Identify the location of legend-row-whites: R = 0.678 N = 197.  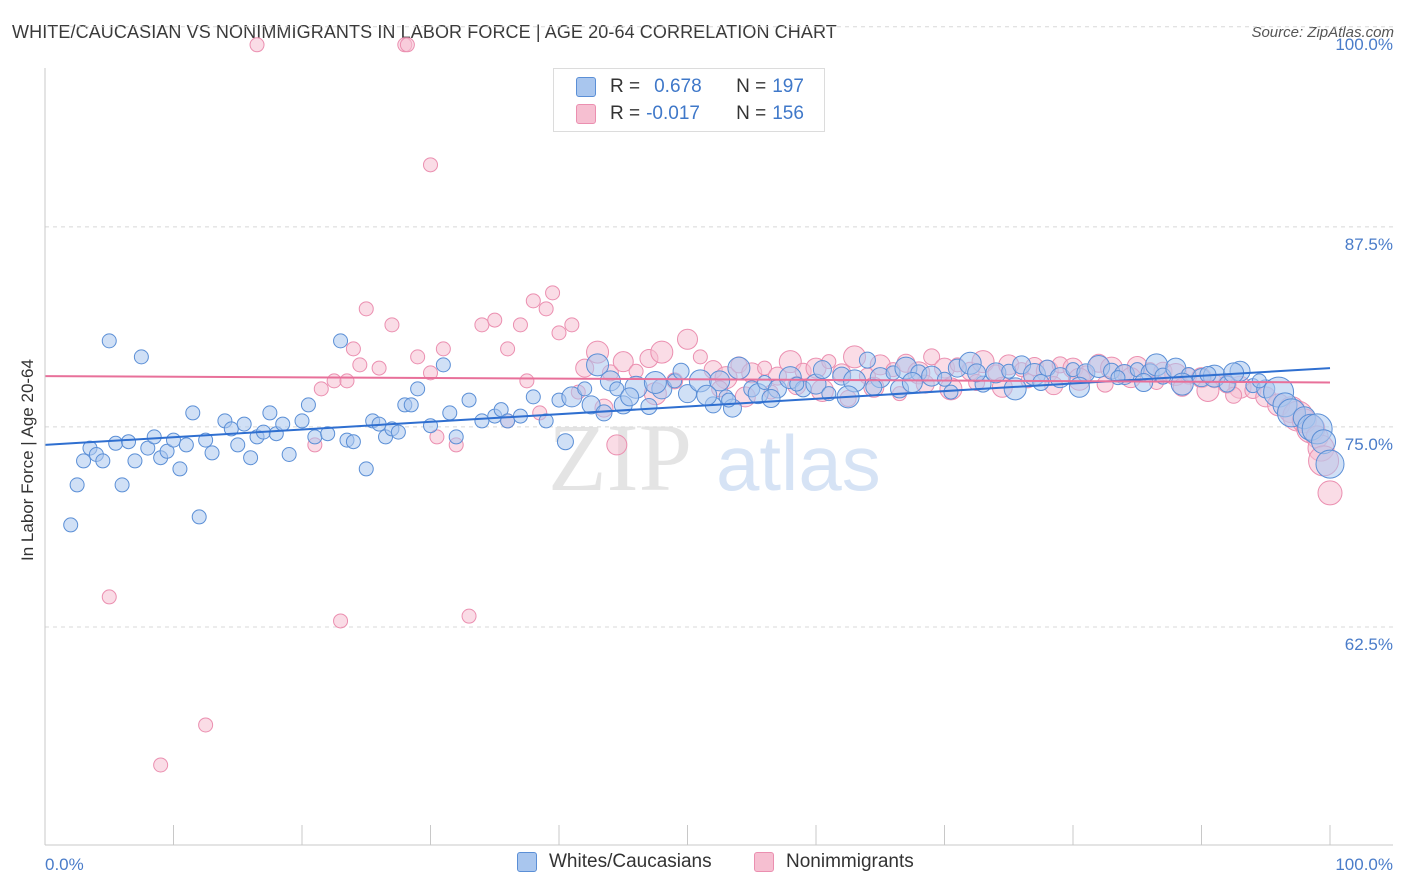
(690, 87).